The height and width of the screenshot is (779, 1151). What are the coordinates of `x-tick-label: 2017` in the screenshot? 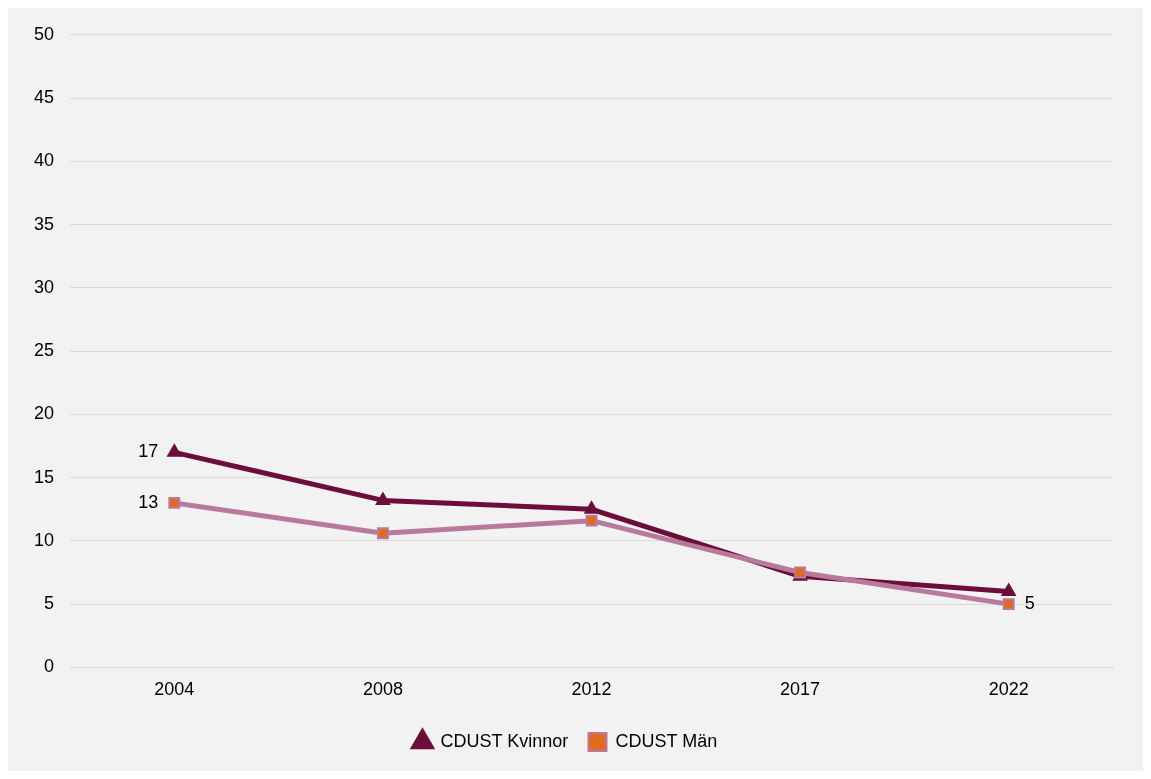 It's located at (800, 689).